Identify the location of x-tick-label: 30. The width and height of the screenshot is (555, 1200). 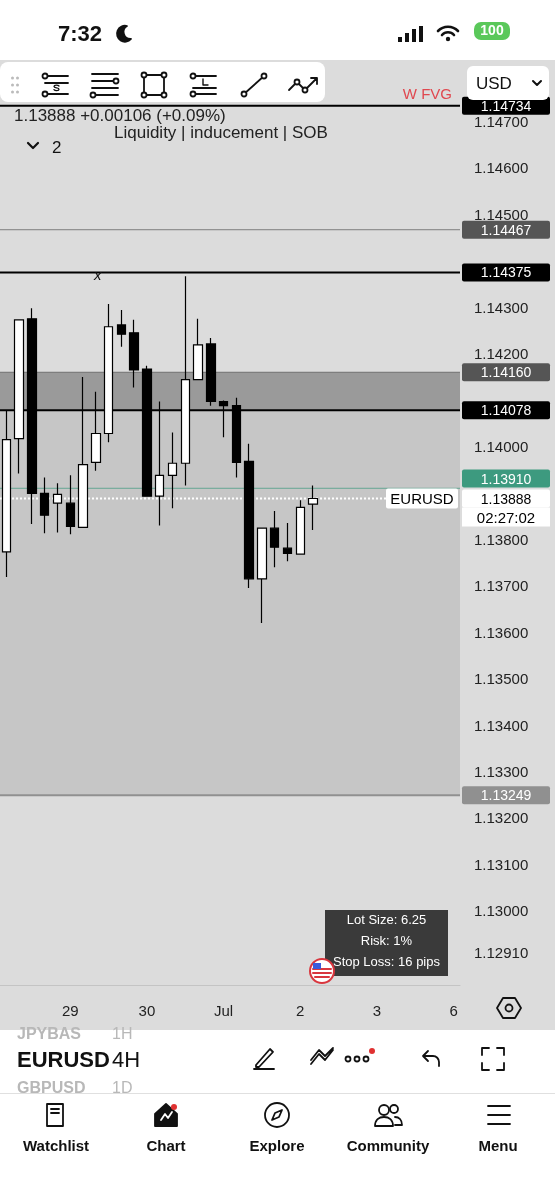
(147, 1010).